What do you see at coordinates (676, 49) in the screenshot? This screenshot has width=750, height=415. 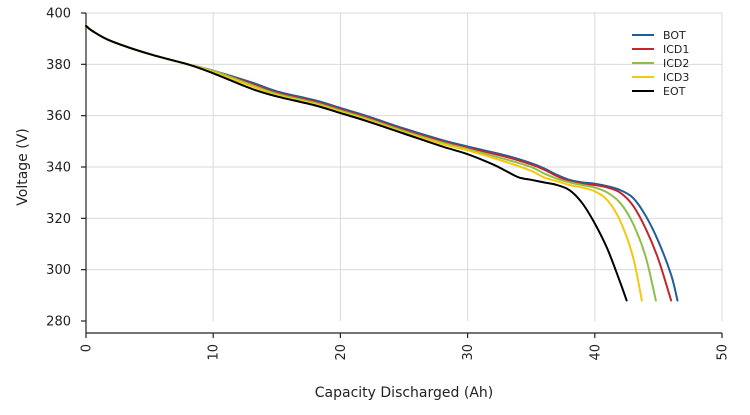 I see `legend-label-icd1: ICD1` at bounding box center [676, 49].